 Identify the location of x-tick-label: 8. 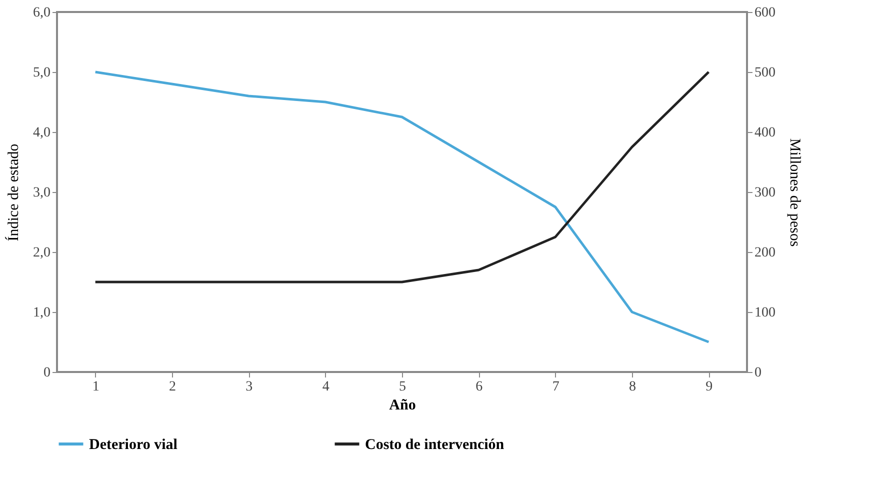
(632, 387).